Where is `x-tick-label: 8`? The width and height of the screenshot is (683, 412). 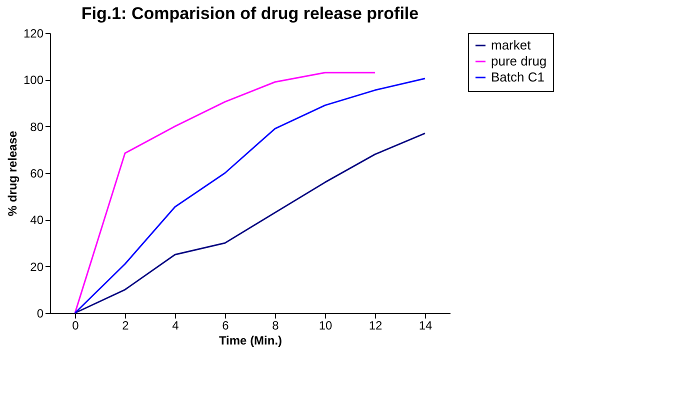 x-tick-label: 8 is located at coordinates (276, 325).